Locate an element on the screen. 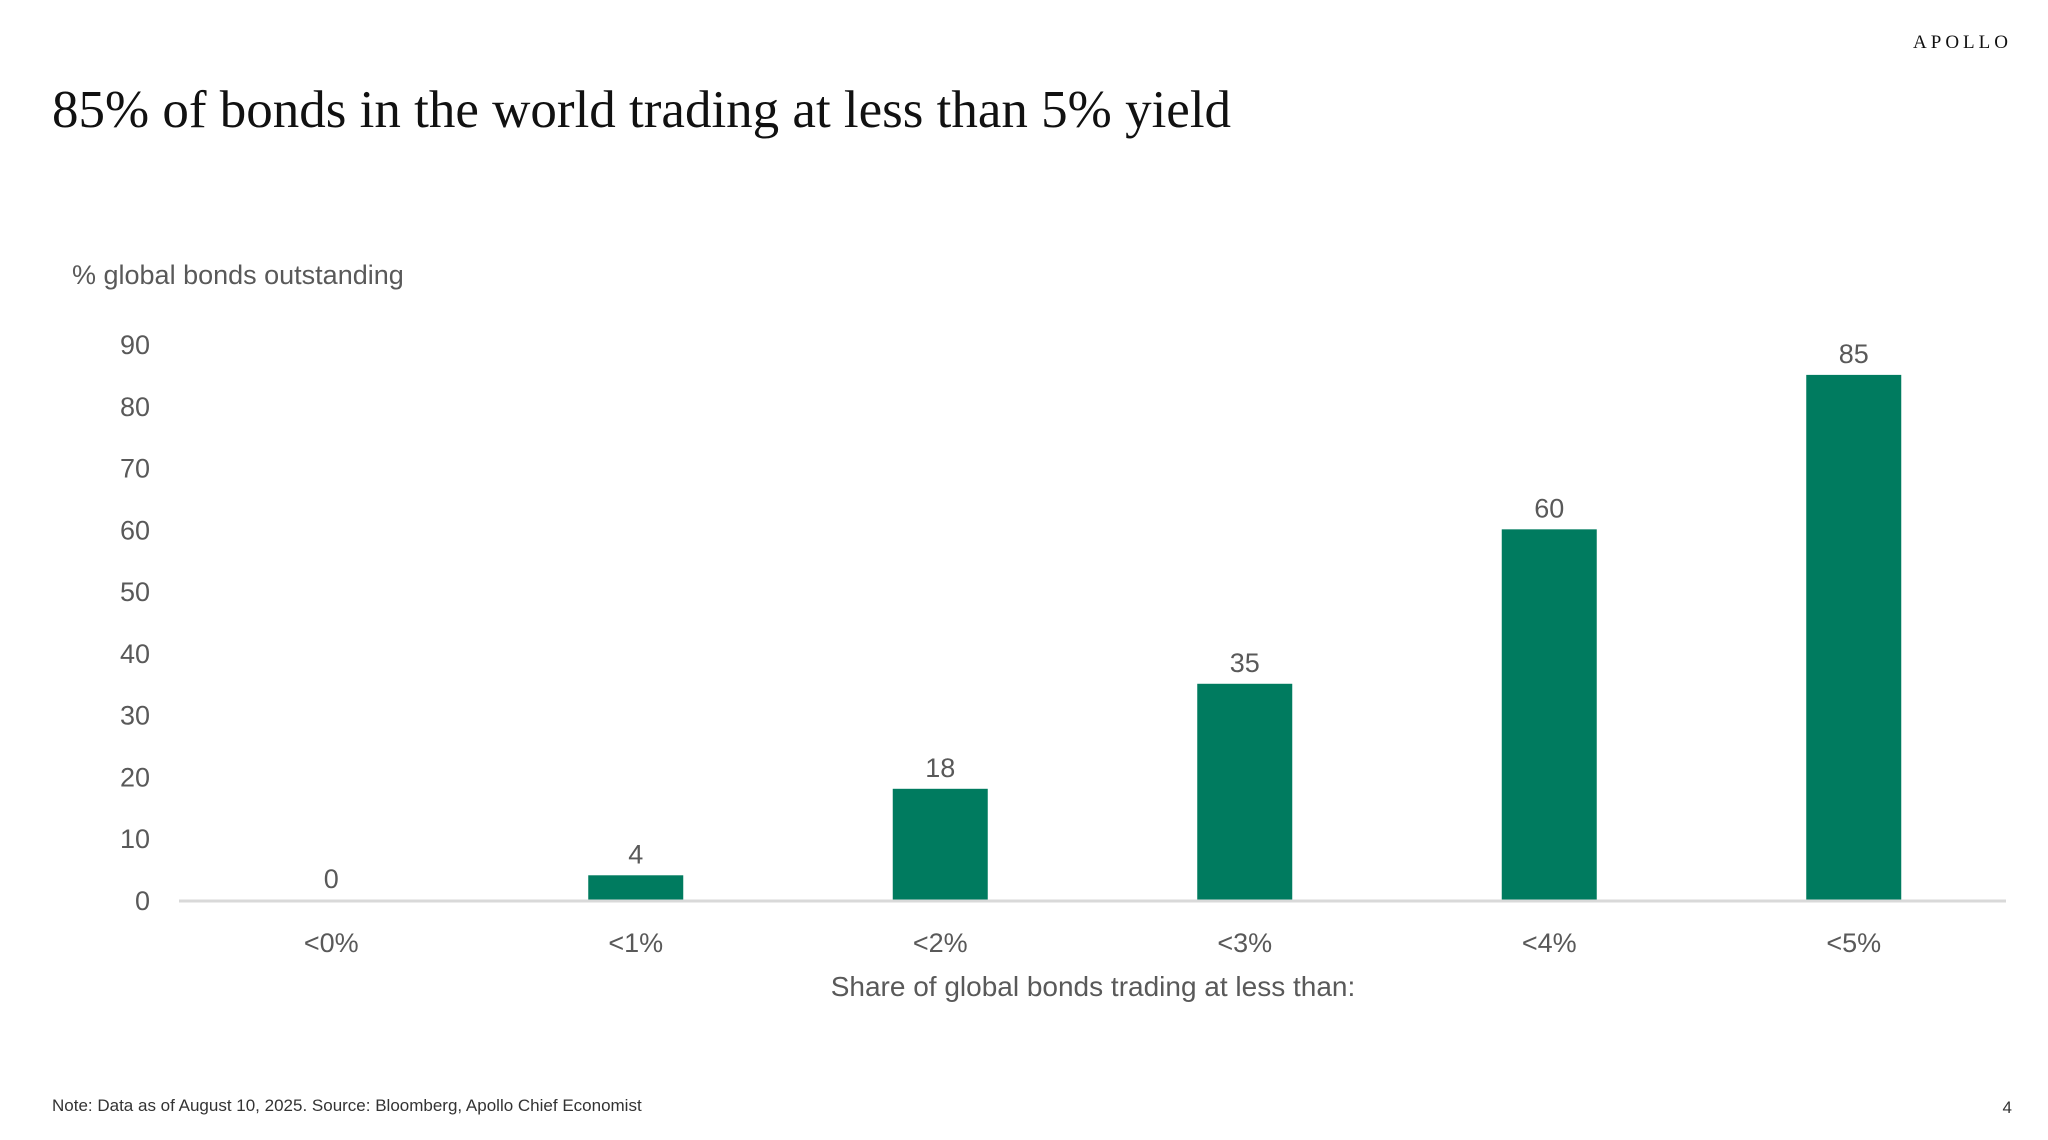 The width and height of the screenshot is (2048, 1140). y-axis-label: % global bonds outstanding is located at coordinates (238, 275).